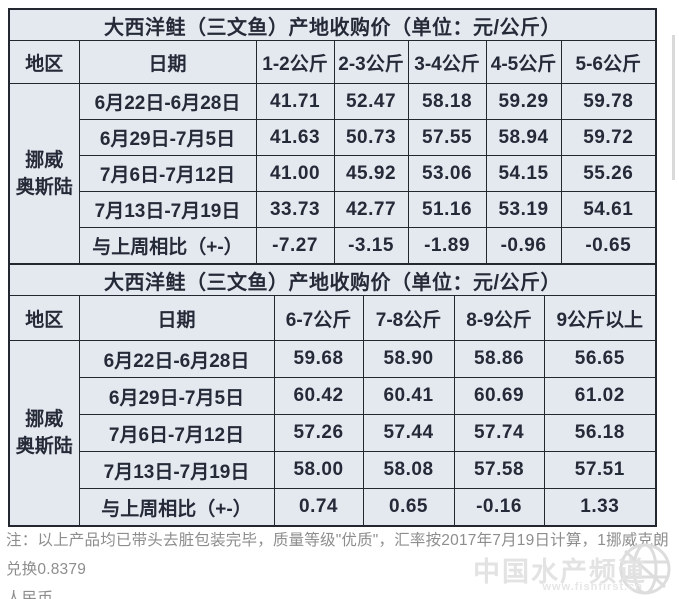  Describe the element at coordinates (608, 173) in the screenshot. I see `price-cell: 55.26` at that location.